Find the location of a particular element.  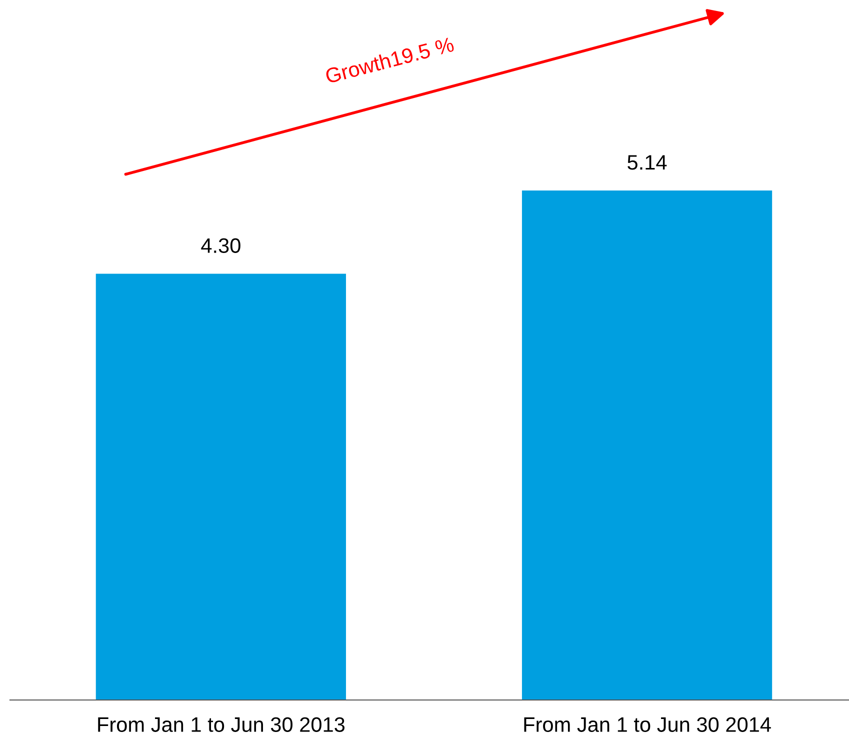

data-label: 5.14 is located at coordinates (647, 162).